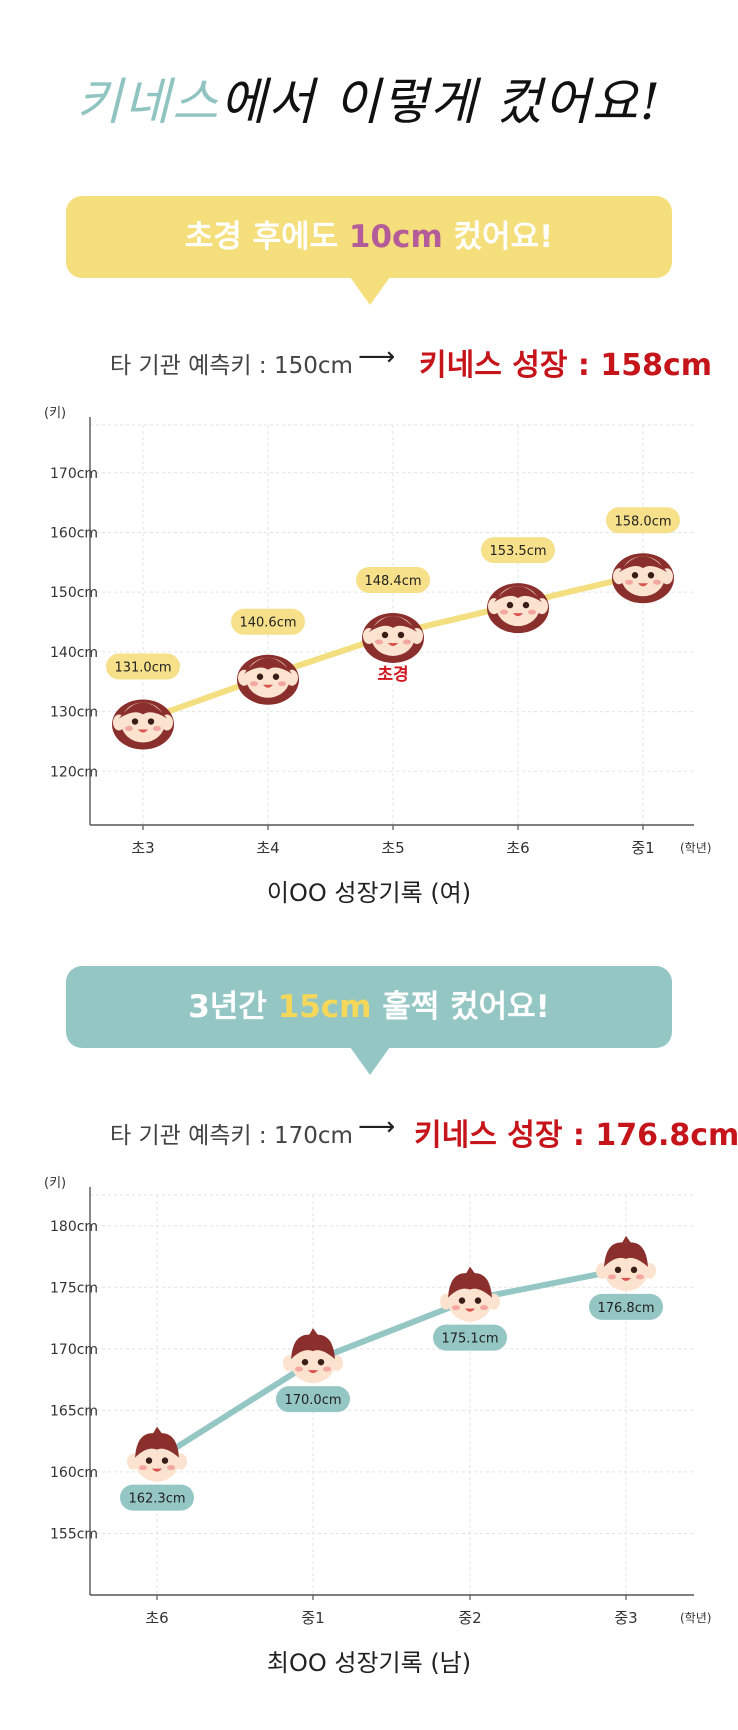 The width and height of the screenshot is (738, 1730). I want to click on right-arrow-icon: ⟶, so click(377, 1127).